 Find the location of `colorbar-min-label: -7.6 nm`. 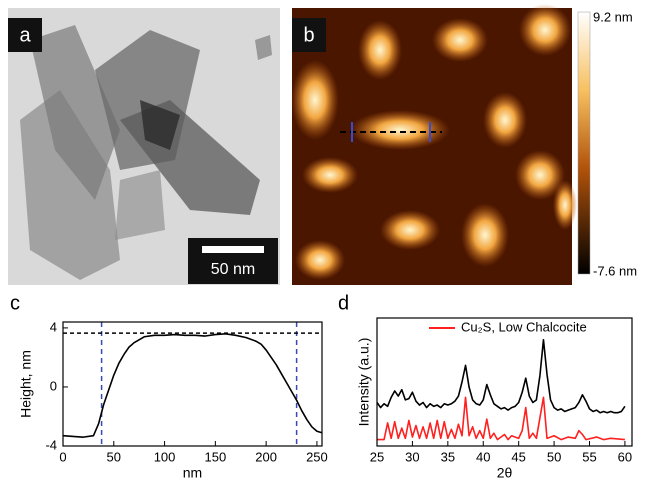

colorbar-min-label: -7.6 nm is located at coordinates (615, 270).